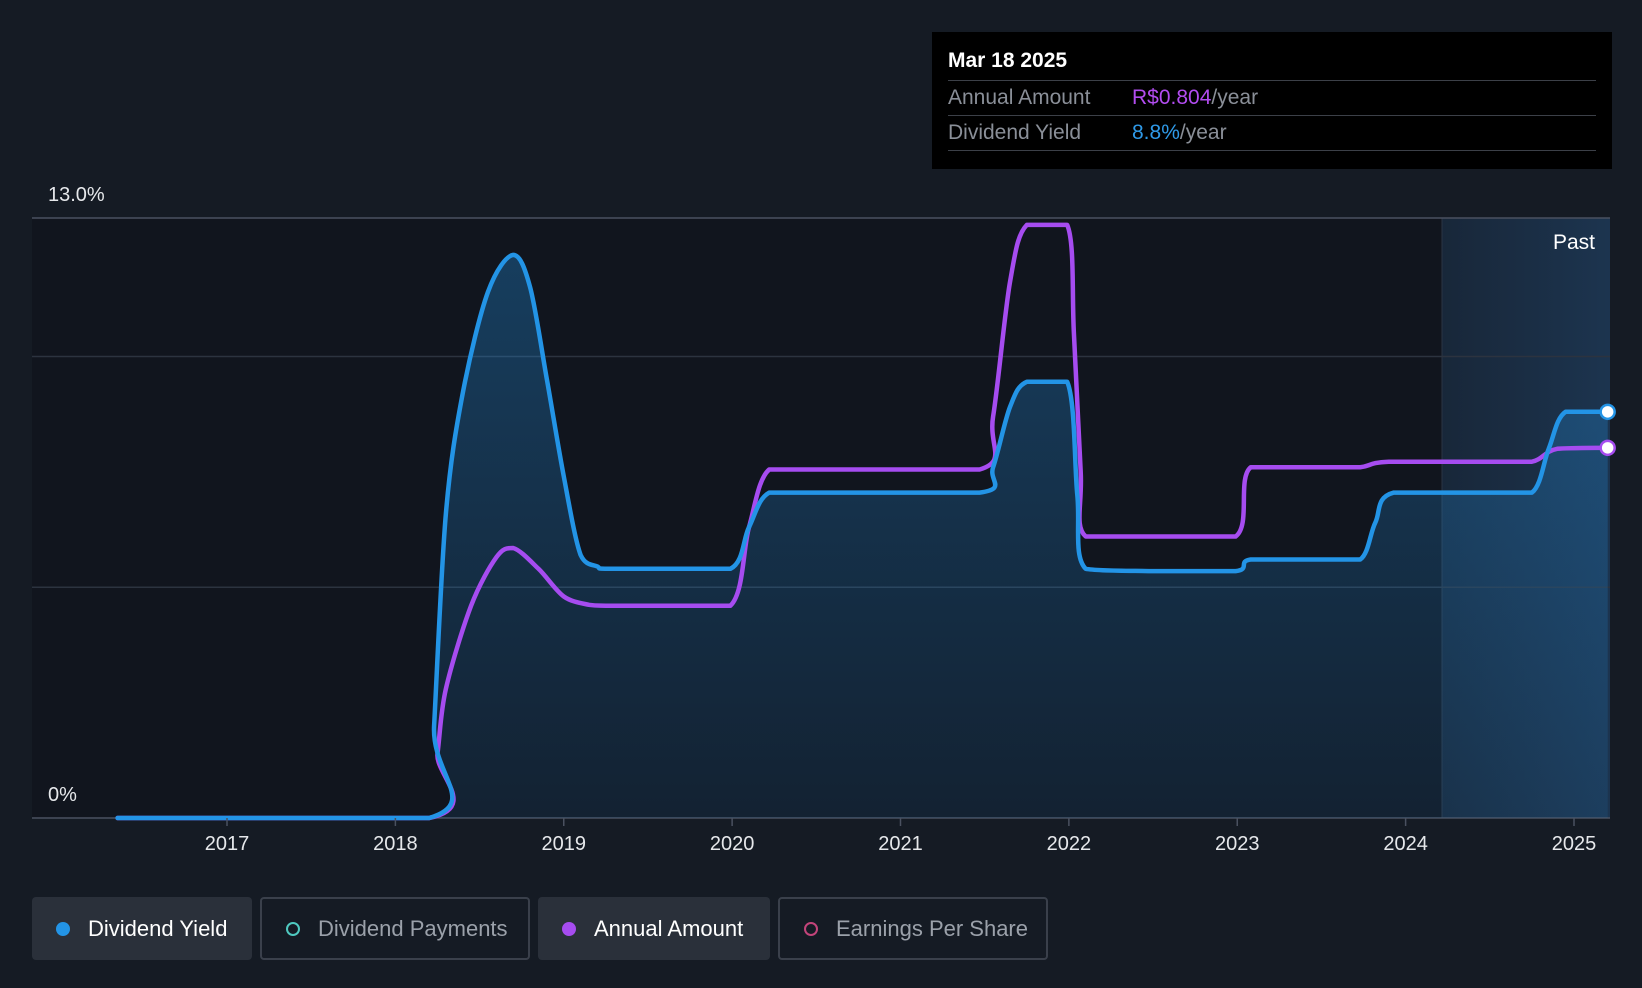 The height and width of the screenshot is (988, 1642). I want to click on x-tick-label: 2024, so click(1405, 844).